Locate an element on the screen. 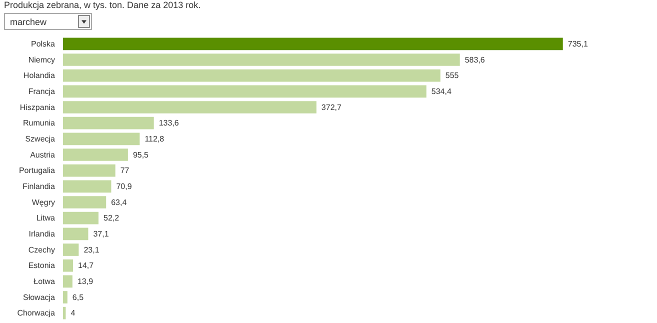 The width and height of the screenshot is (657, 323). text: marchew is located at coordinates (28, 22).